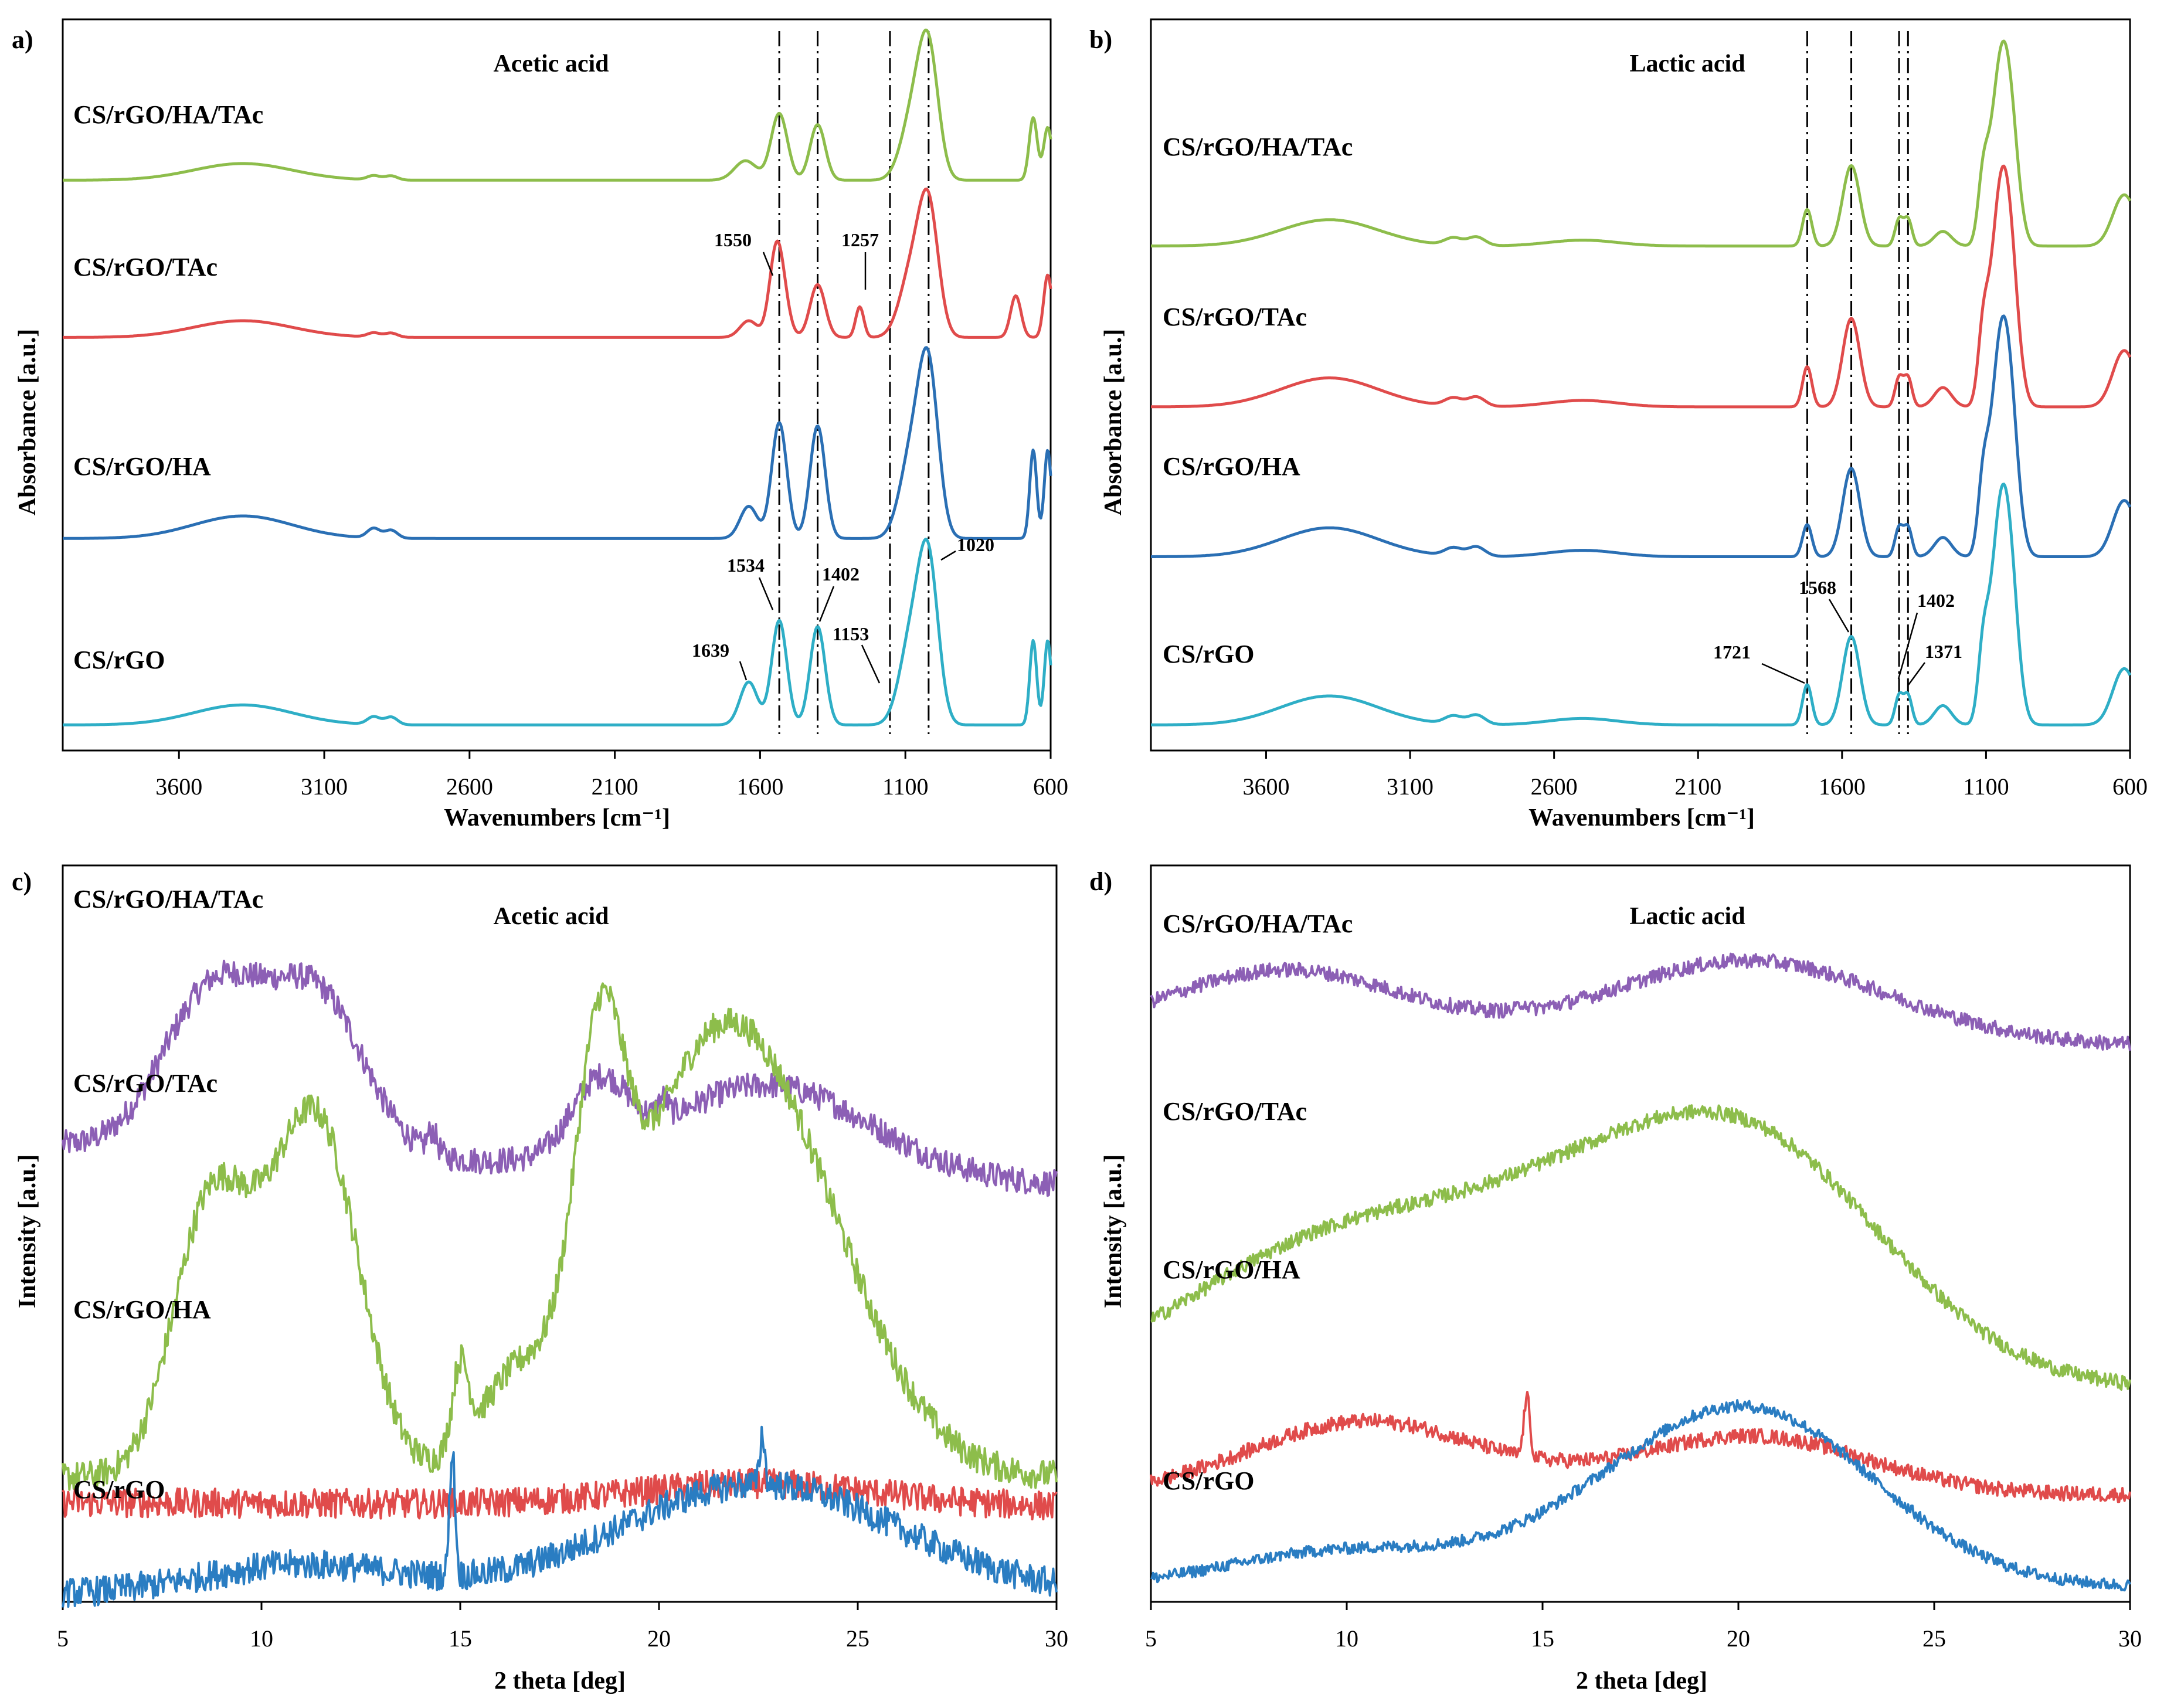  I want to click on x-tick-label: 3100, so click(325, 786).